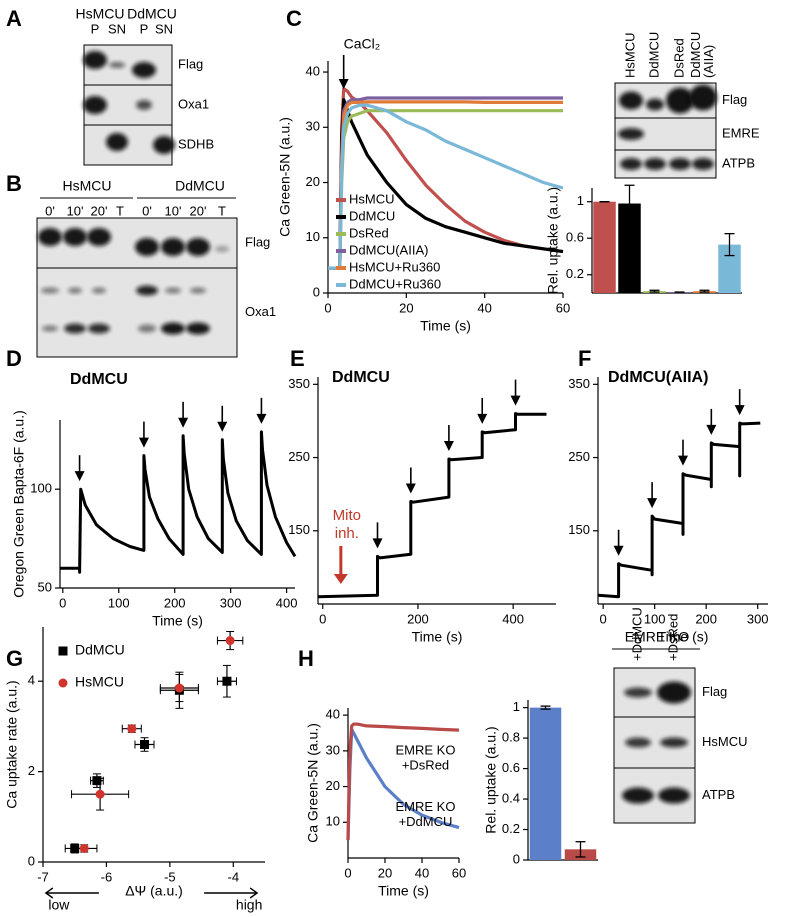 The image size is (810, 917). Describe the element at coordinates (579, 383) in the screenshot. I see `y-tick-label: 350` at that location.